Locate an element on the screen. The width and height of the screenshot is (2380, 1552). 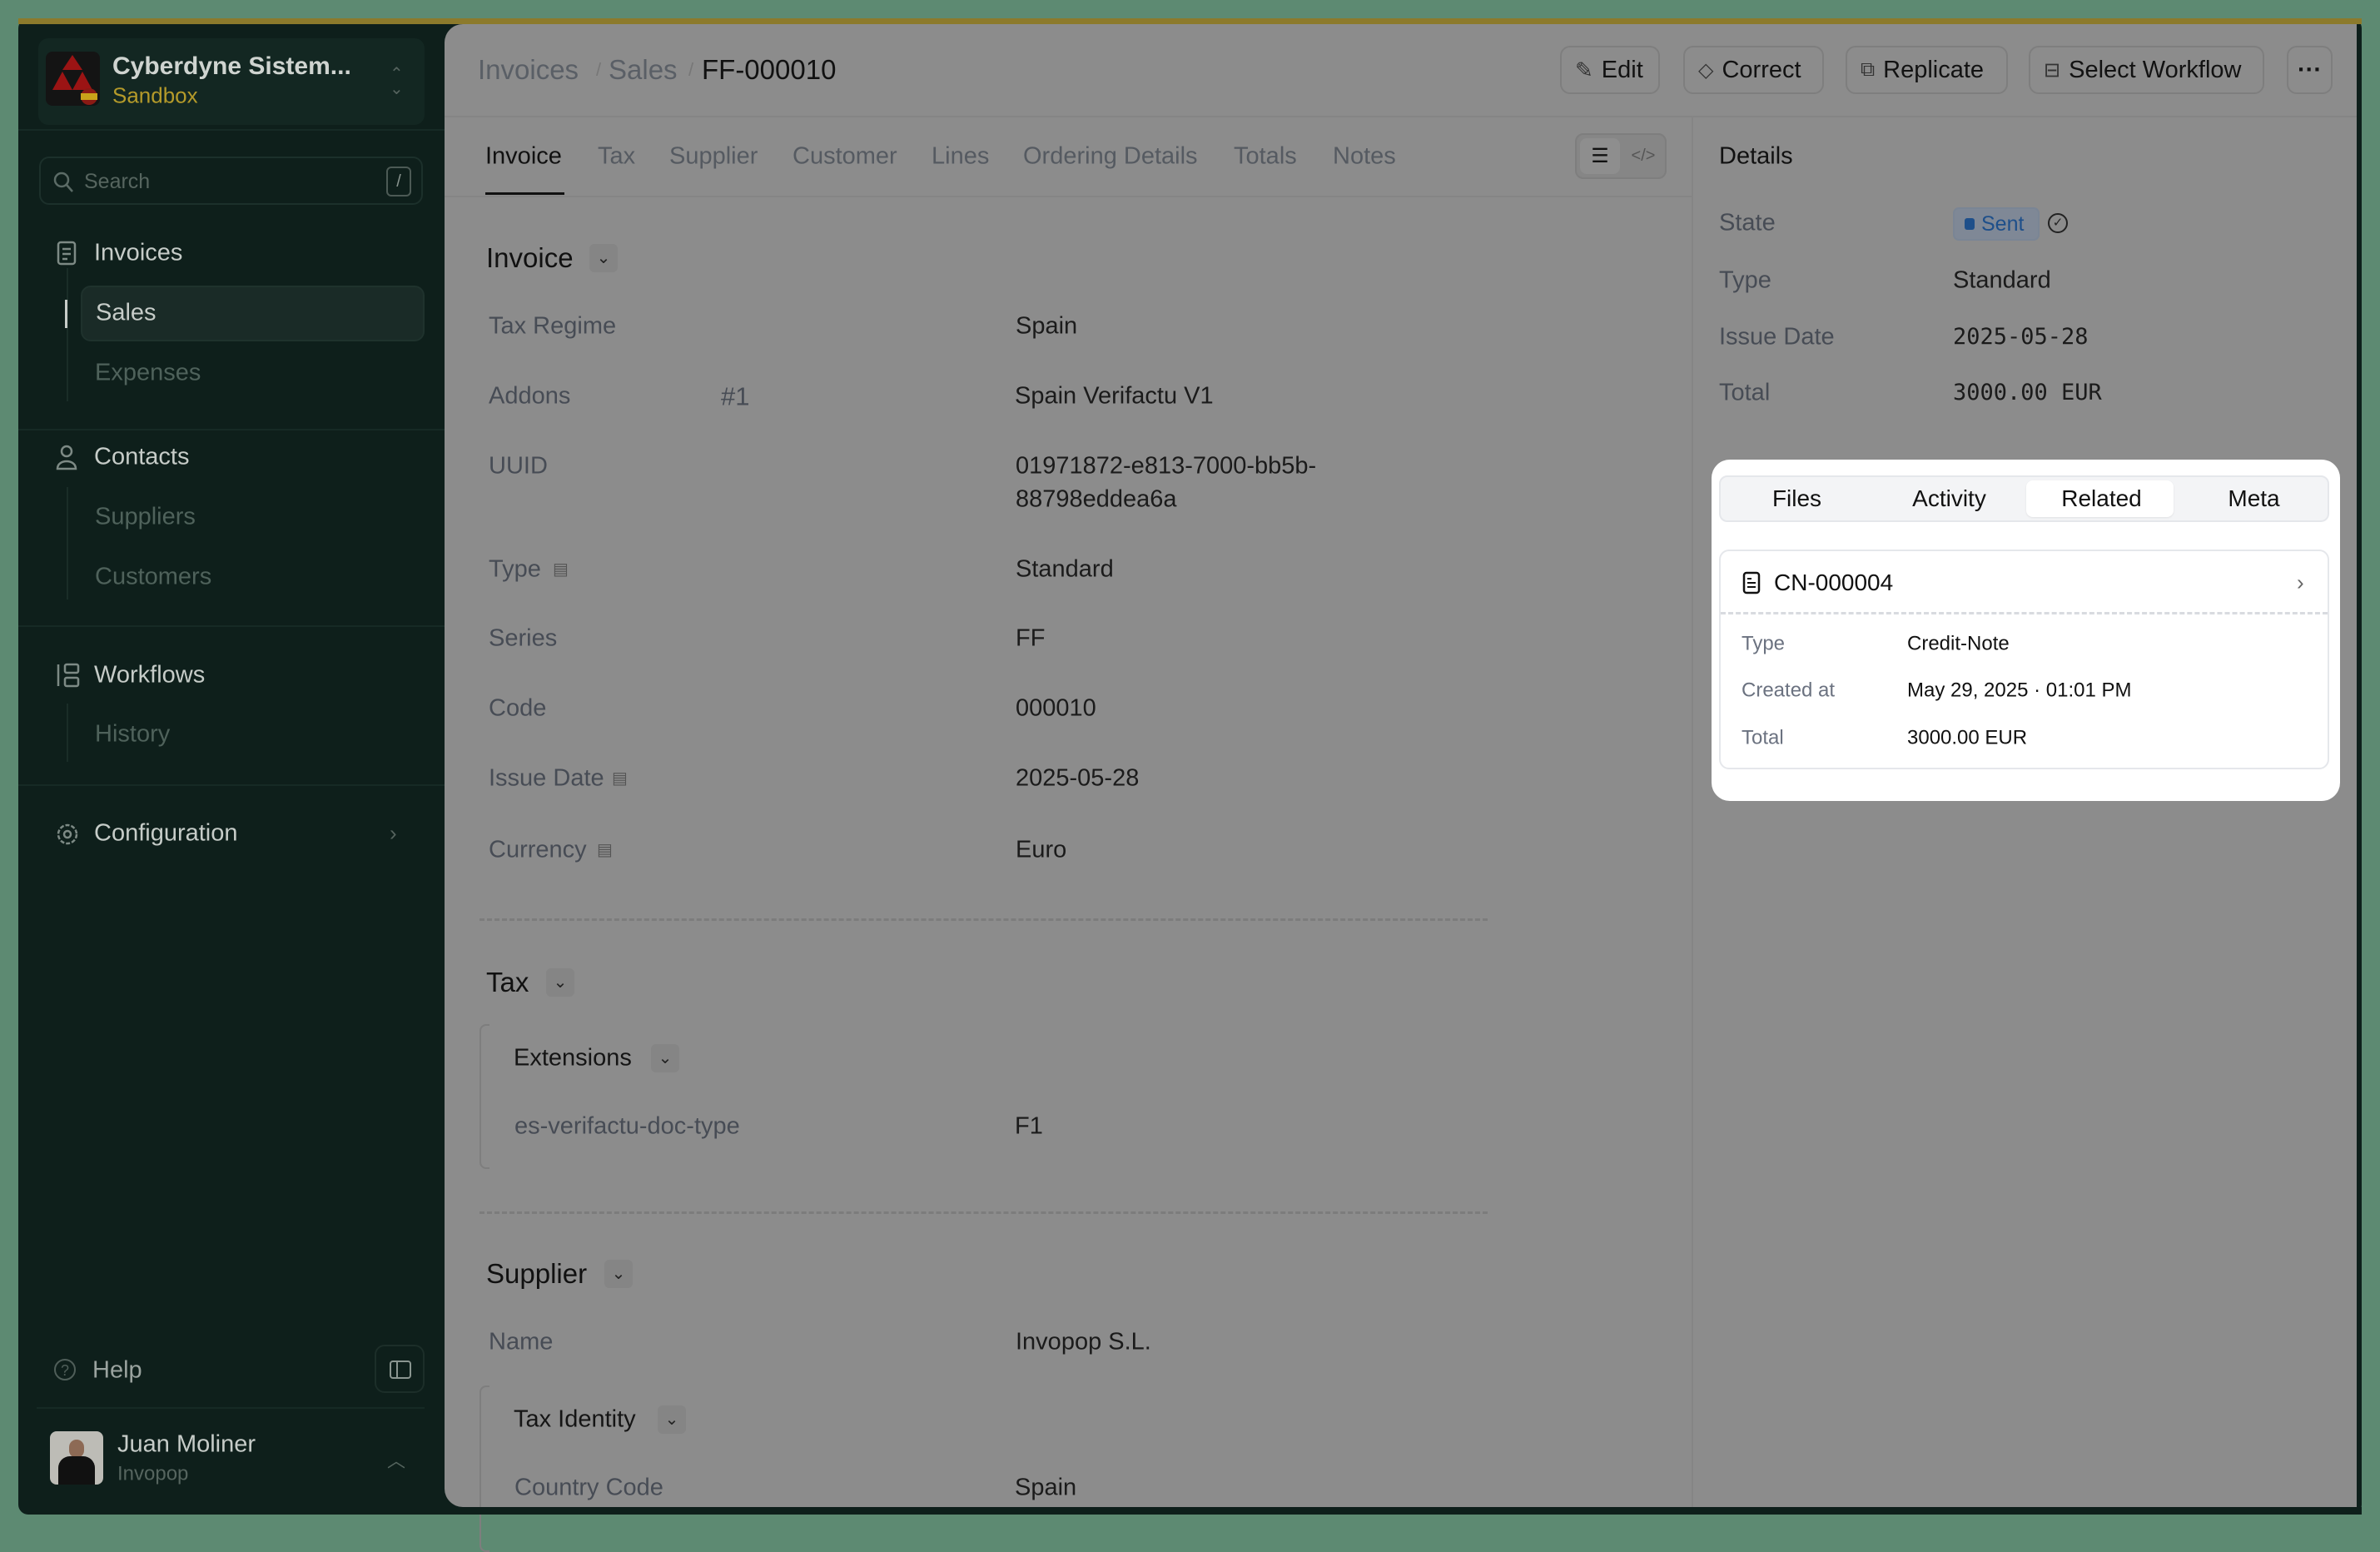
related-document-link: CN-000004 › is located at coordinates (2024, 582).